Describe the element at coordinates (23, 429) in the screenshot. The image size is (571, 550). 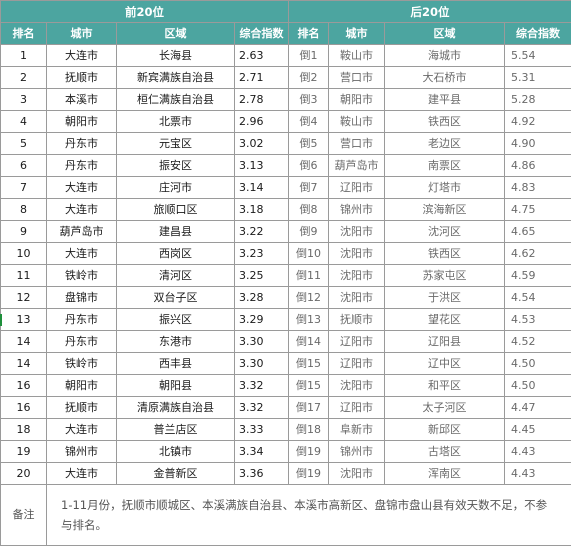
I see `cell-rank-left: 18` at that location.